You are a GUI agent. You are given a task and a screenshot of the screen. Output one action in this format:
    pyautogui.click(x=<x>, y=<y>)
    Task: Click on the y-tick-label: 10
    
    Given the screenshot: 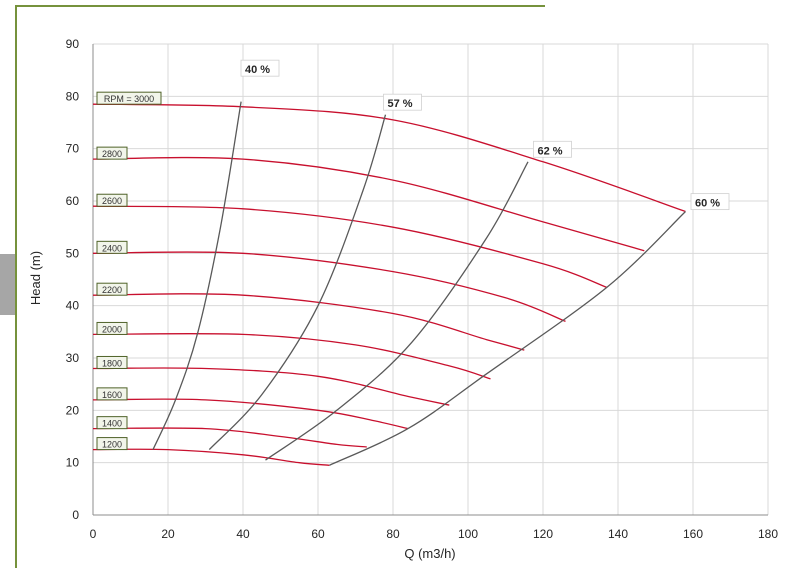 What is the action you would take?
    pyautogui.click(x=73, y=463)
    